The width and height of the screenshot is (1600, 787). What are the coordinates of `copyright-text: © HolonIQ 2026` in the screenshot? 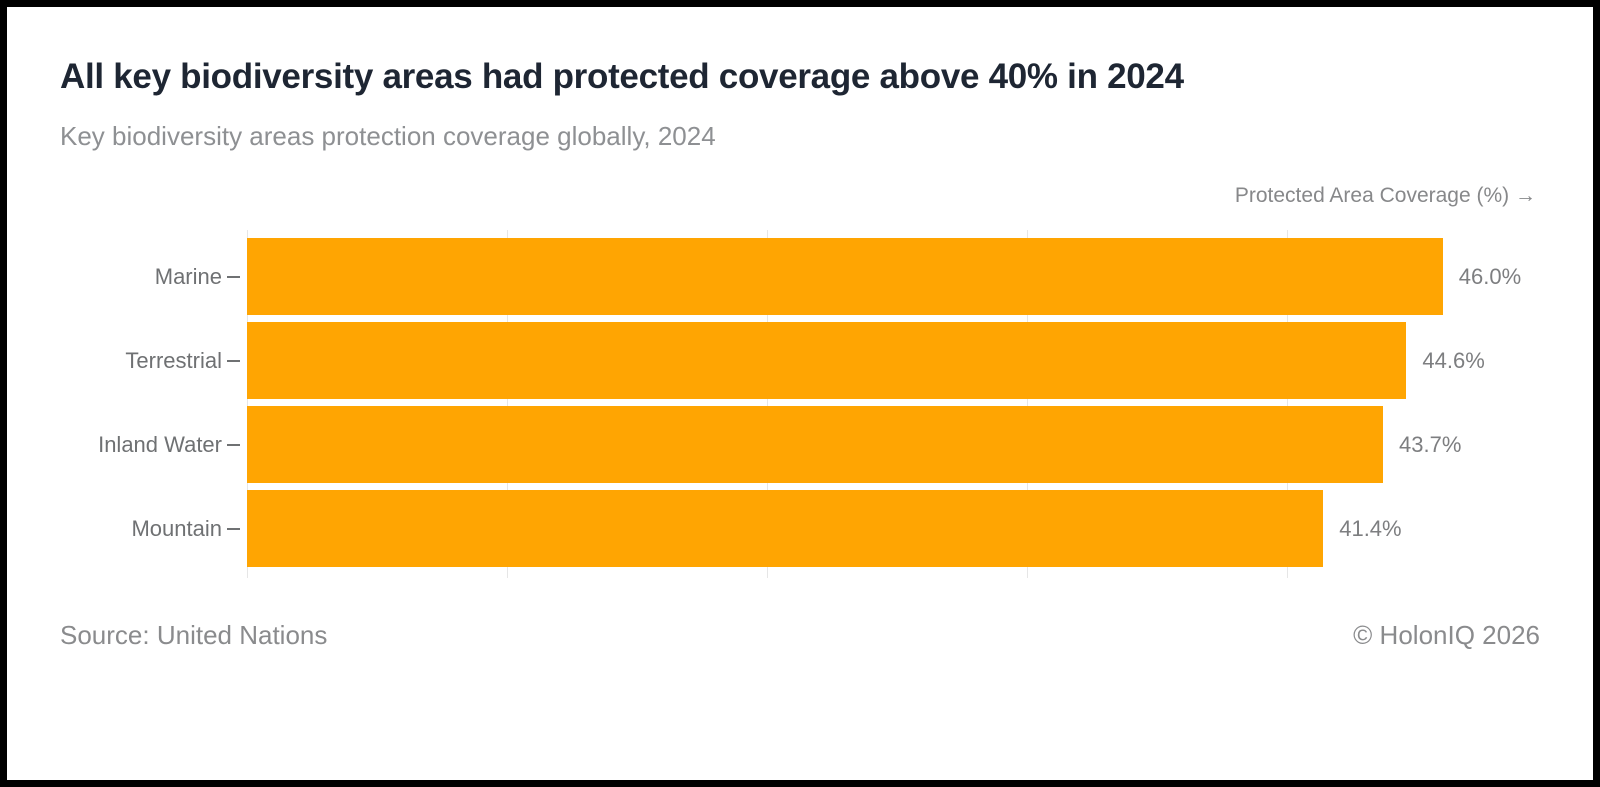 It's located at (1446, 635).